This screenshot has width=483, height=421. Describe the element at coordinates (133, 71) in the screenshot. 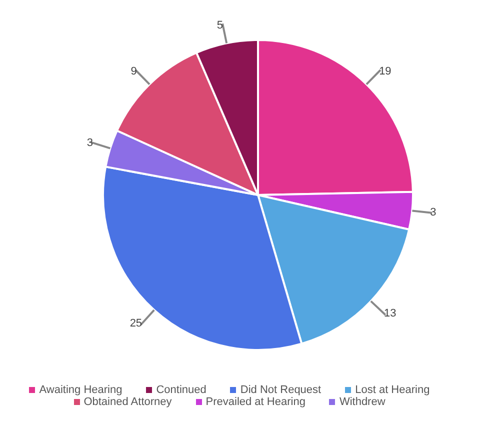

I see `data-label: 9` at that location.